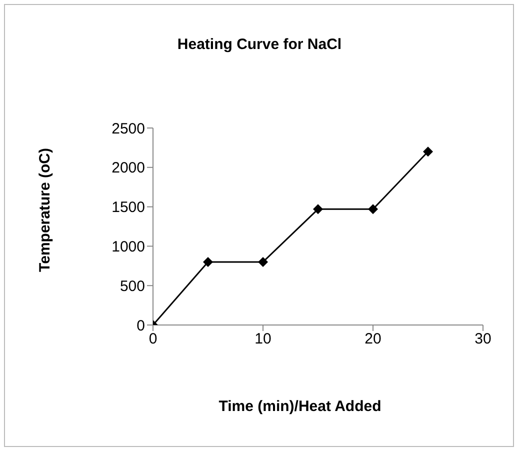  Describe the element at coordinates (263, 339) in the screenshot. I see `x-tick-label: 10` at that location.